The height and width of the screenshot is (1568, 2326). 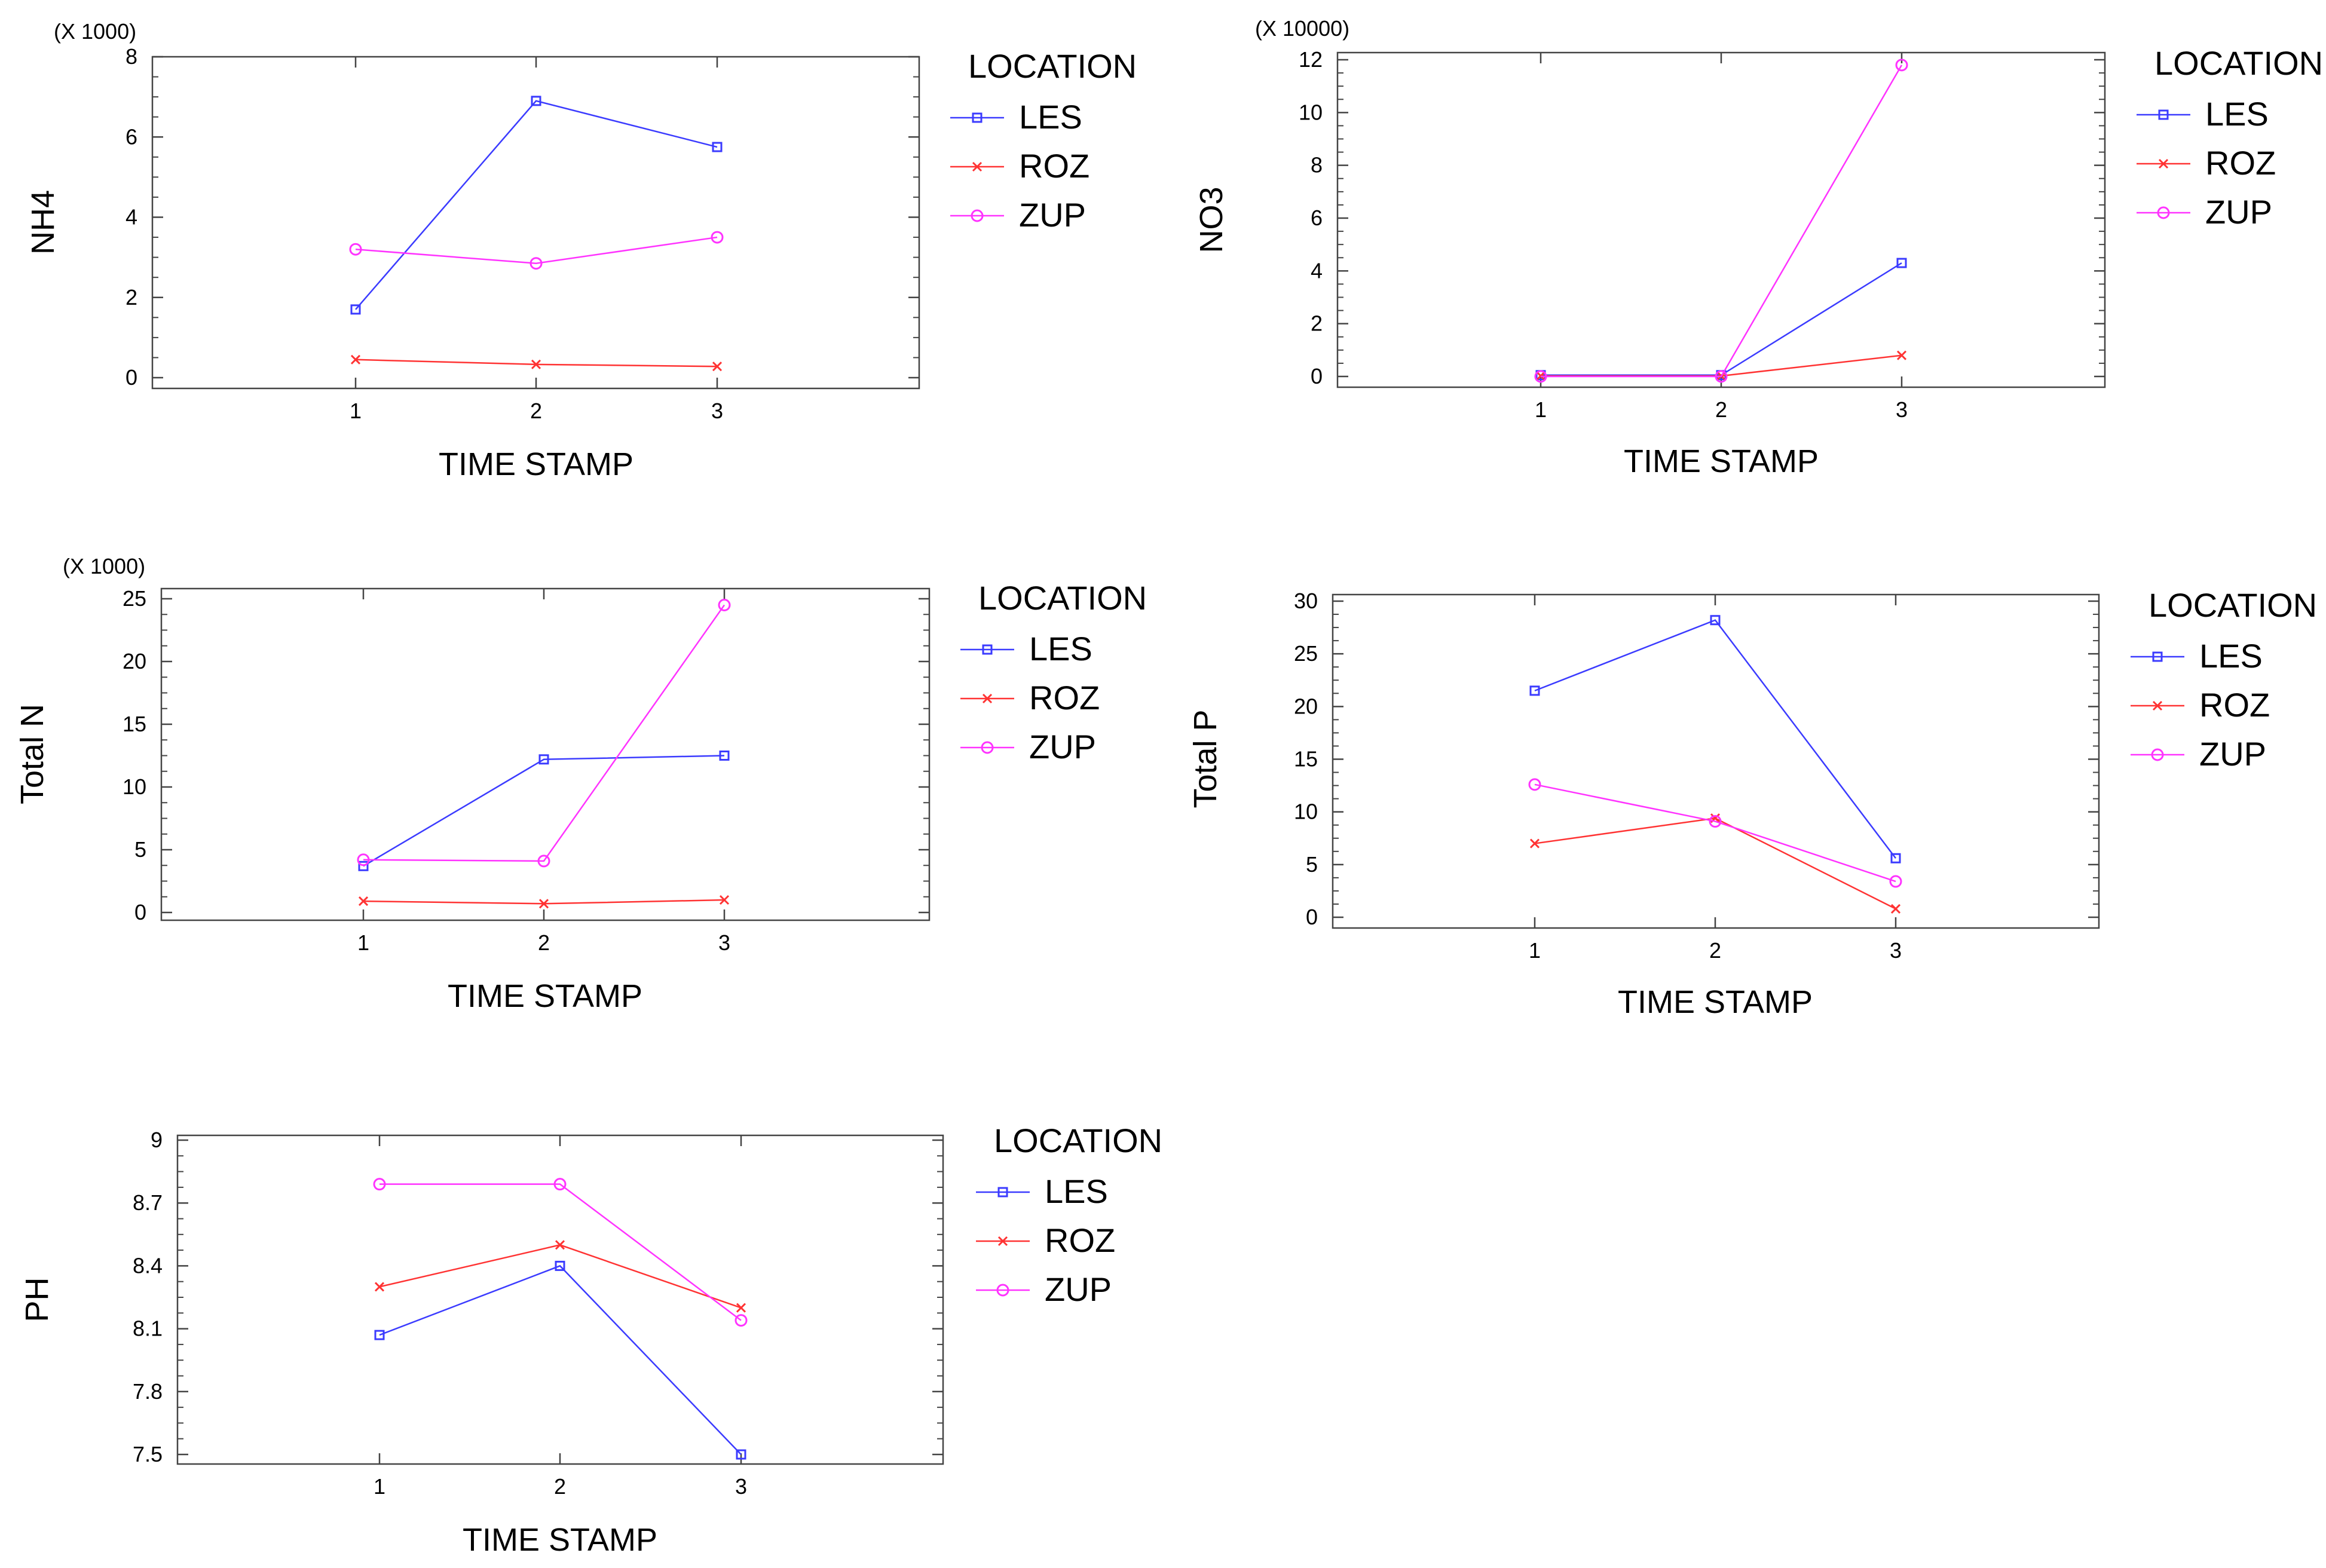 What do you see at coordinates (131, 297) in the screenshot?
I see `y-tick-label: 2` at bounding box center [131, 297].